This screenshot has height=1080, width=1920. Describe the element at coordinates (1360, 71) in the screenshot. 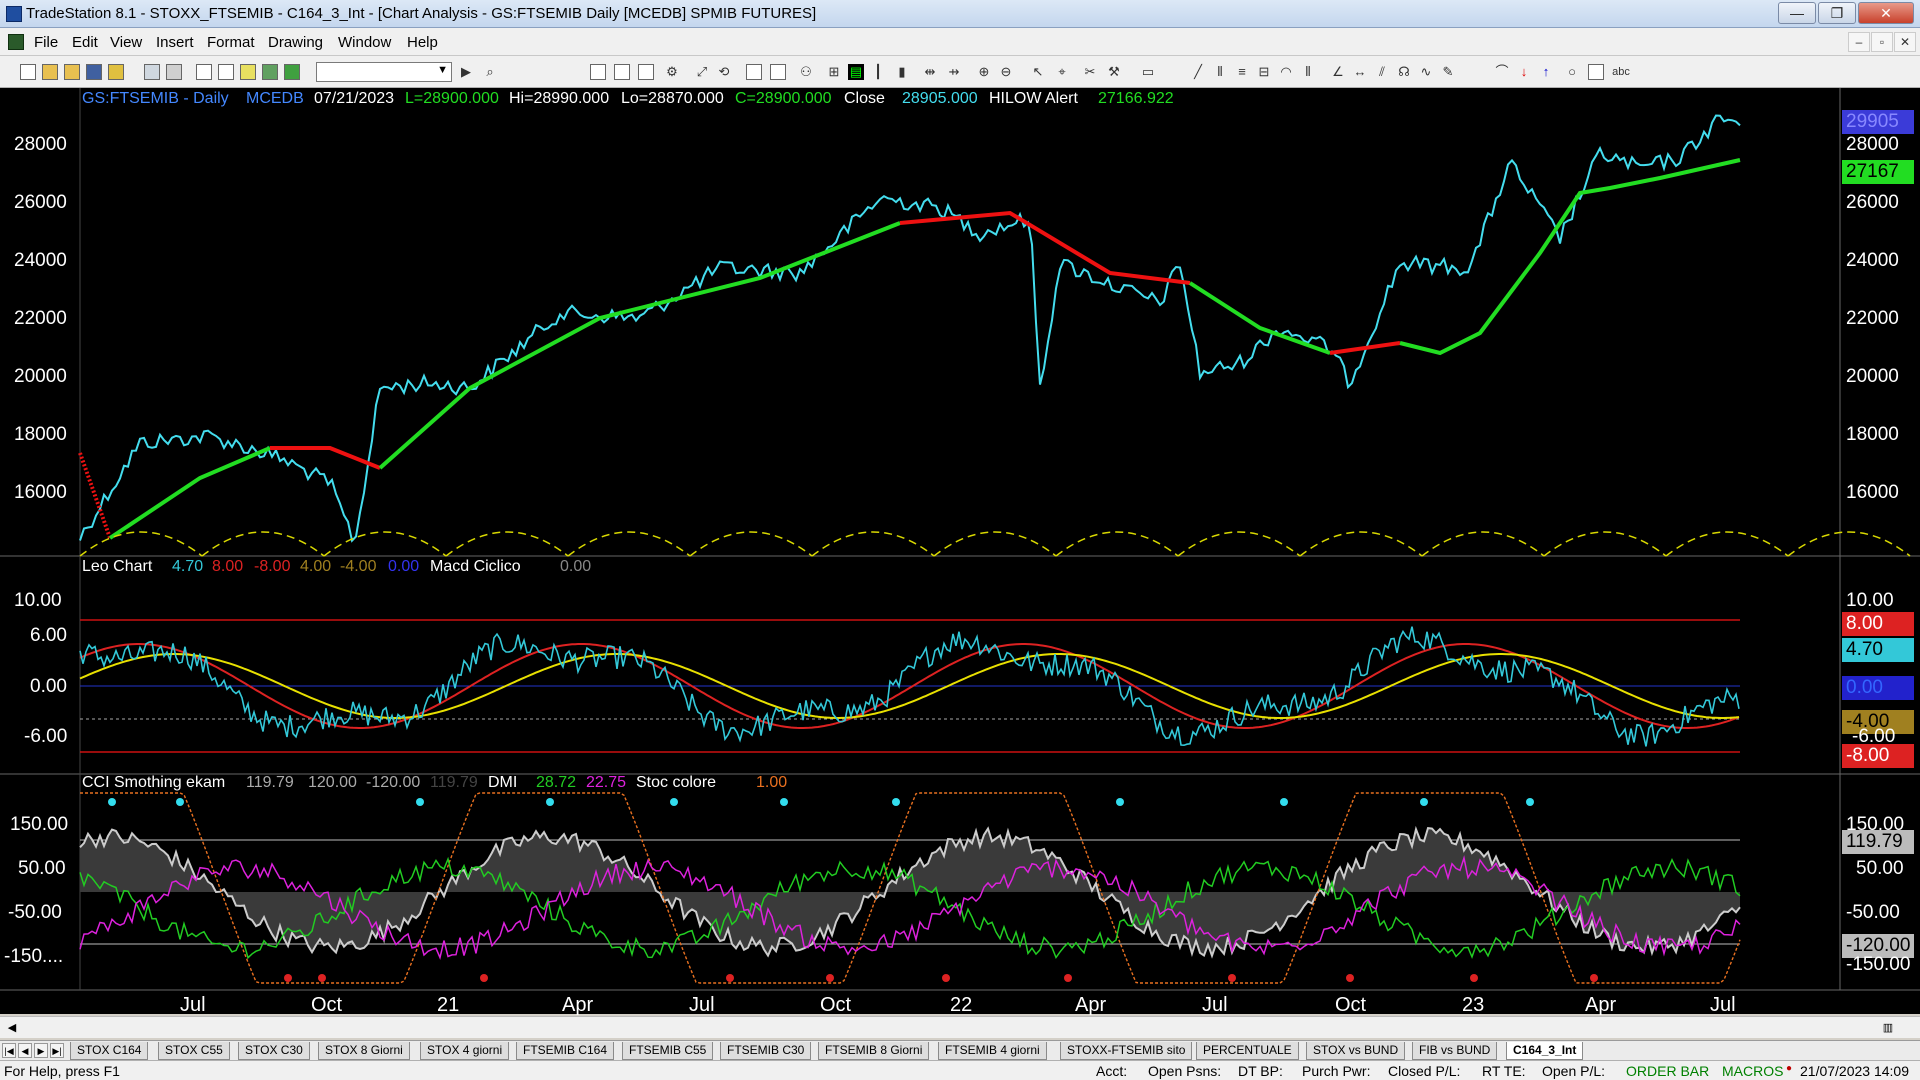

I see `horizontal-line-icon: ↔` at that location.